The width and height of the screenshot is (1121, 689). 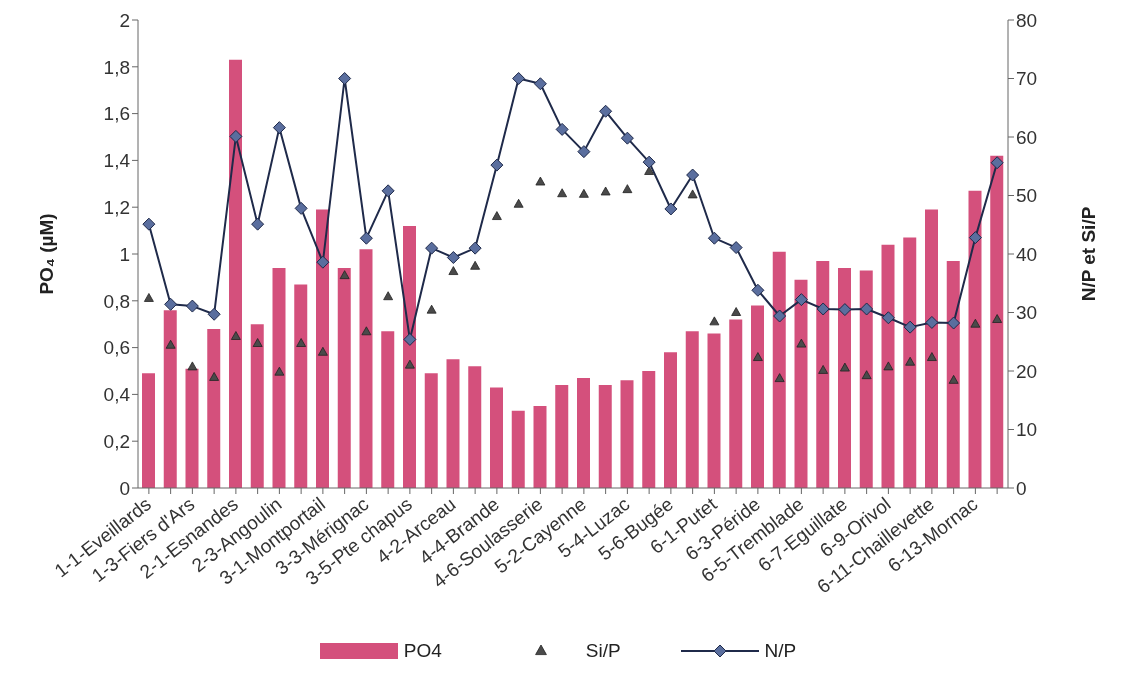 What do you see at coordinates (116, 441) in the screenshot?
I see `y-tick-label: 0,2` at bounding box center [116, 441].